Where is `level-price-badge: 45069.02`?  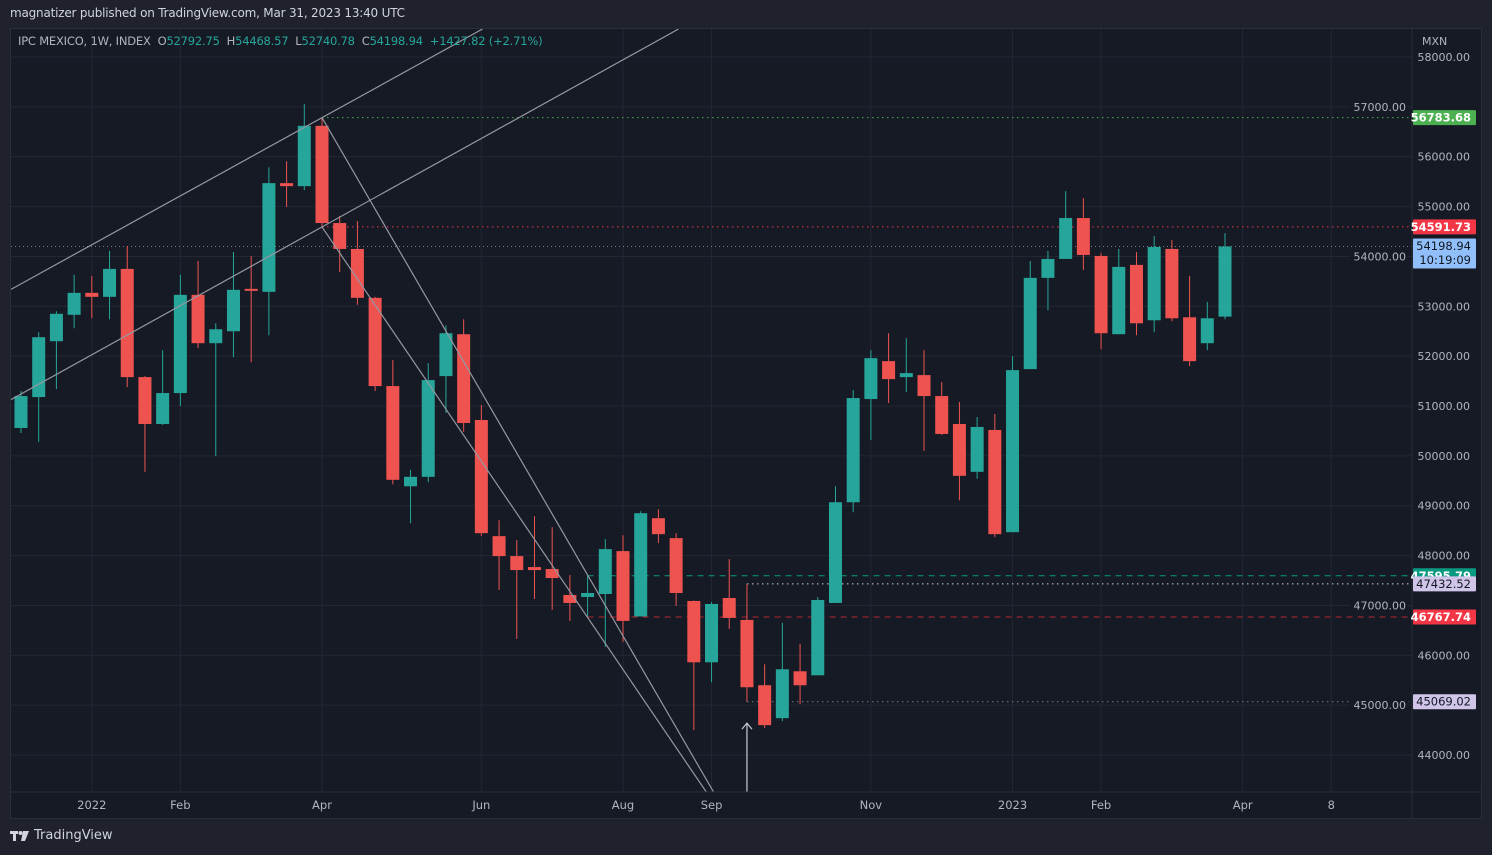
level-price-badge: 45069.02 is located at coordinates (1444, 702).